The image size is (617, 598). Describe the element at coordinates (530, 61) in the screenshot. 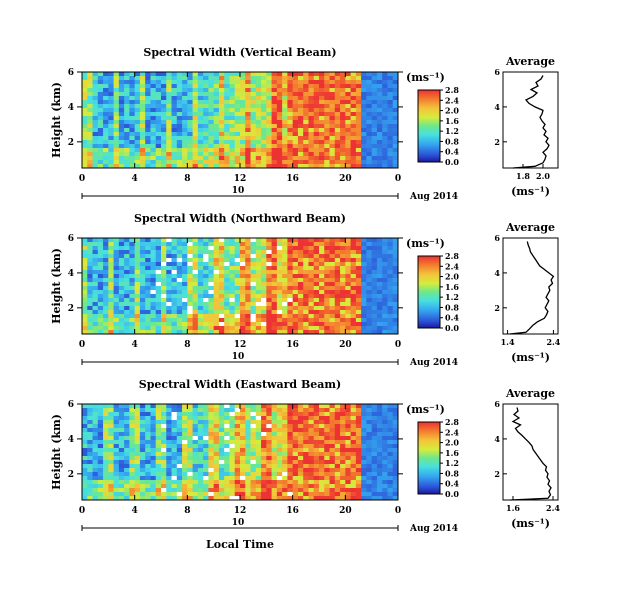

I see `average-title: Average` at that location.